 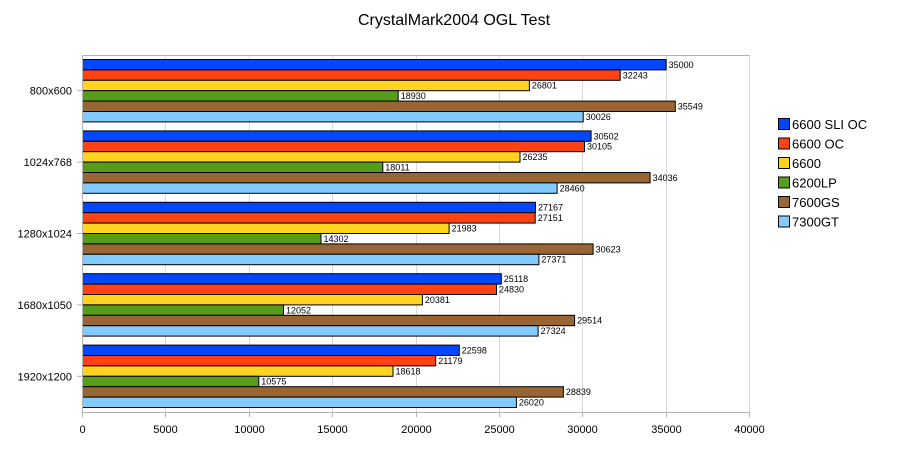 What do you see at coordinates (635, 75) in the screenshot?
I see `data-label: 32243` at bounding box center [635, 75].